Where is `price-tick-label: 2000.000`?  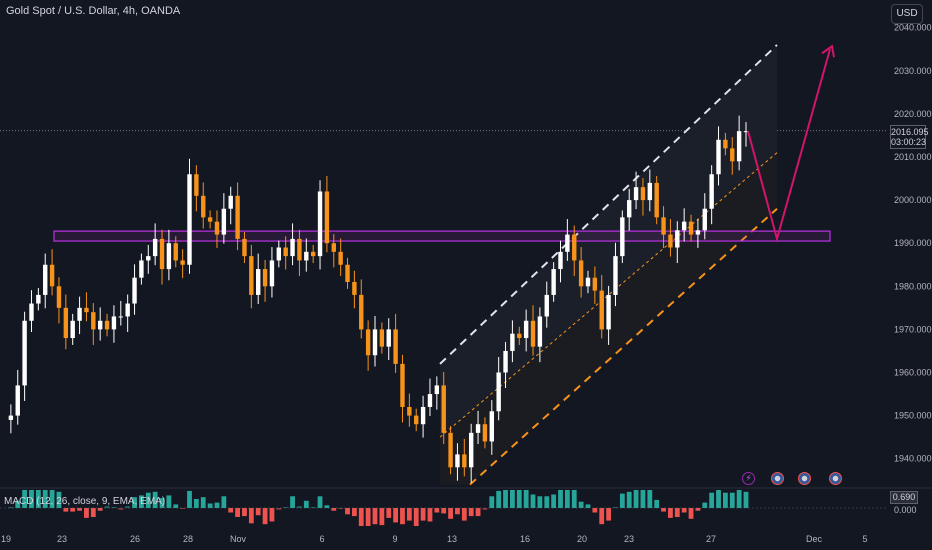 price-tick-label: 2000.000 is located at coordinates (913, 200).